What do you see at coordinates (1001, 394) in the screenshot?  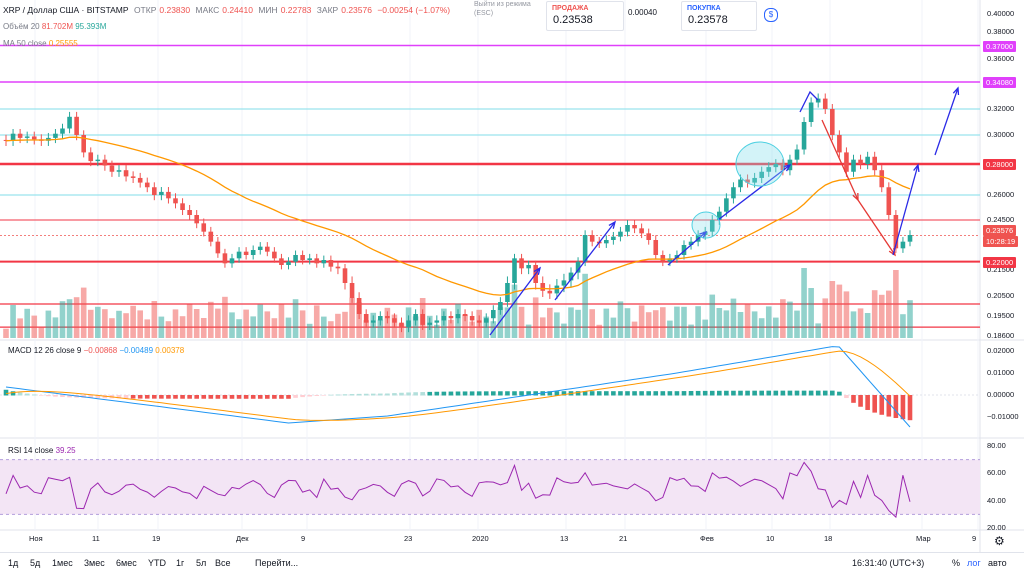 I see `macd-axis-label: 0.00000` at bounding box center [1001, 394].